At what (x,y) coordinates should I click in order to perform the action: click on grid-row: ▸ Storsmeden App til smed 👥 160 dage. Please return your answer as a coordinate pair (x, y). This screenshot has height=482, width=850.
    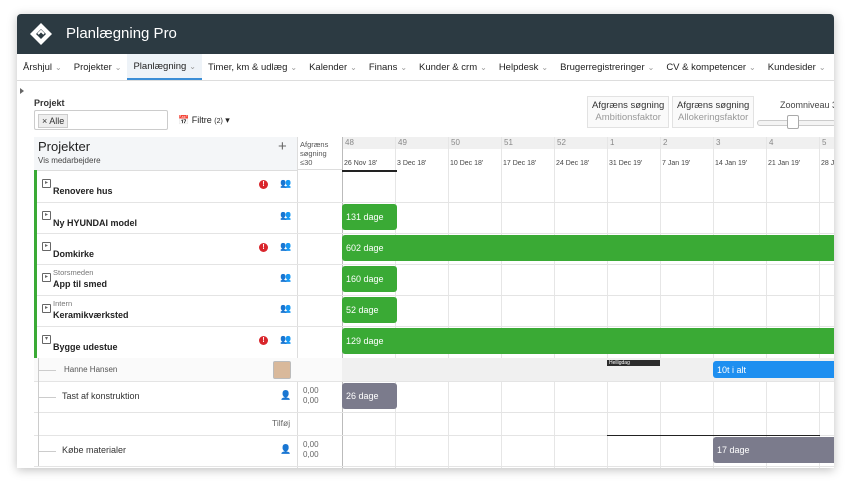
    Looking at the image, I should click on (434, 280).